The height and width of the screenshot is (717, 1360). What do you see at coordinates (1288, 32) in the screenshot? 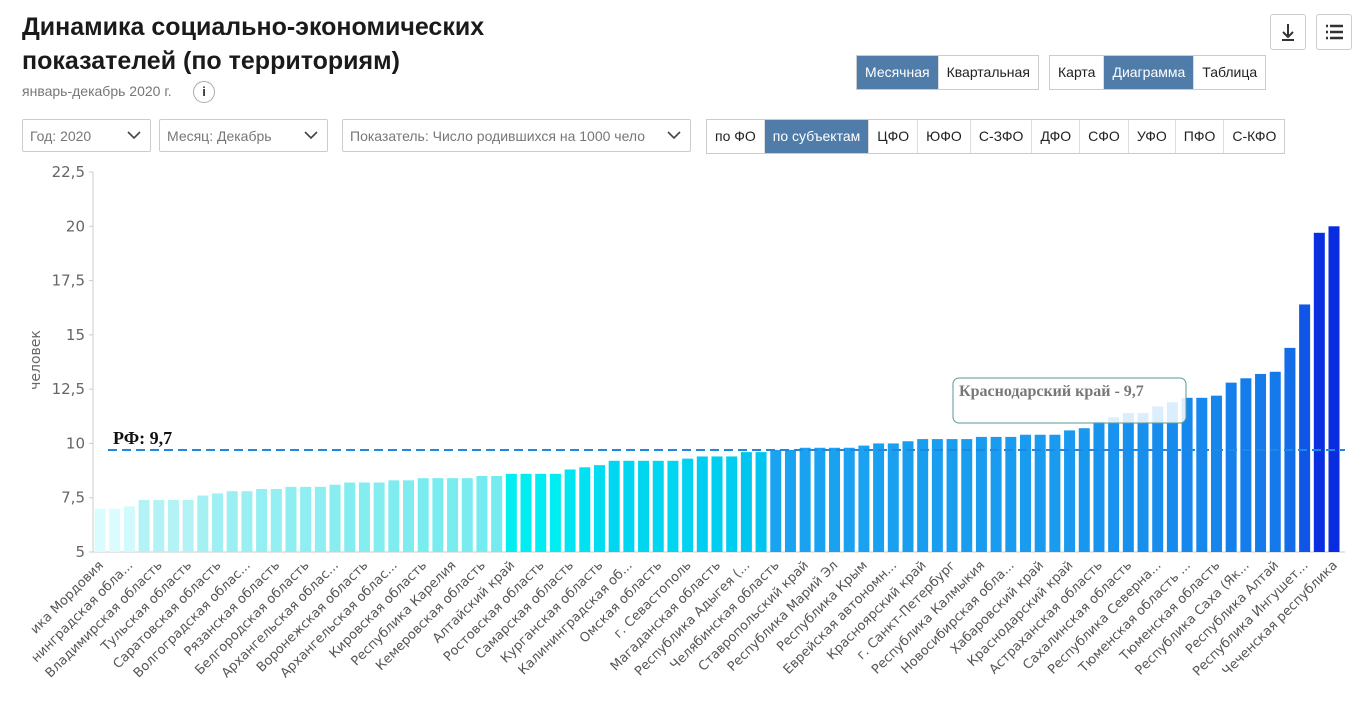
I see `download-button` at bounding box center [1288, 32].